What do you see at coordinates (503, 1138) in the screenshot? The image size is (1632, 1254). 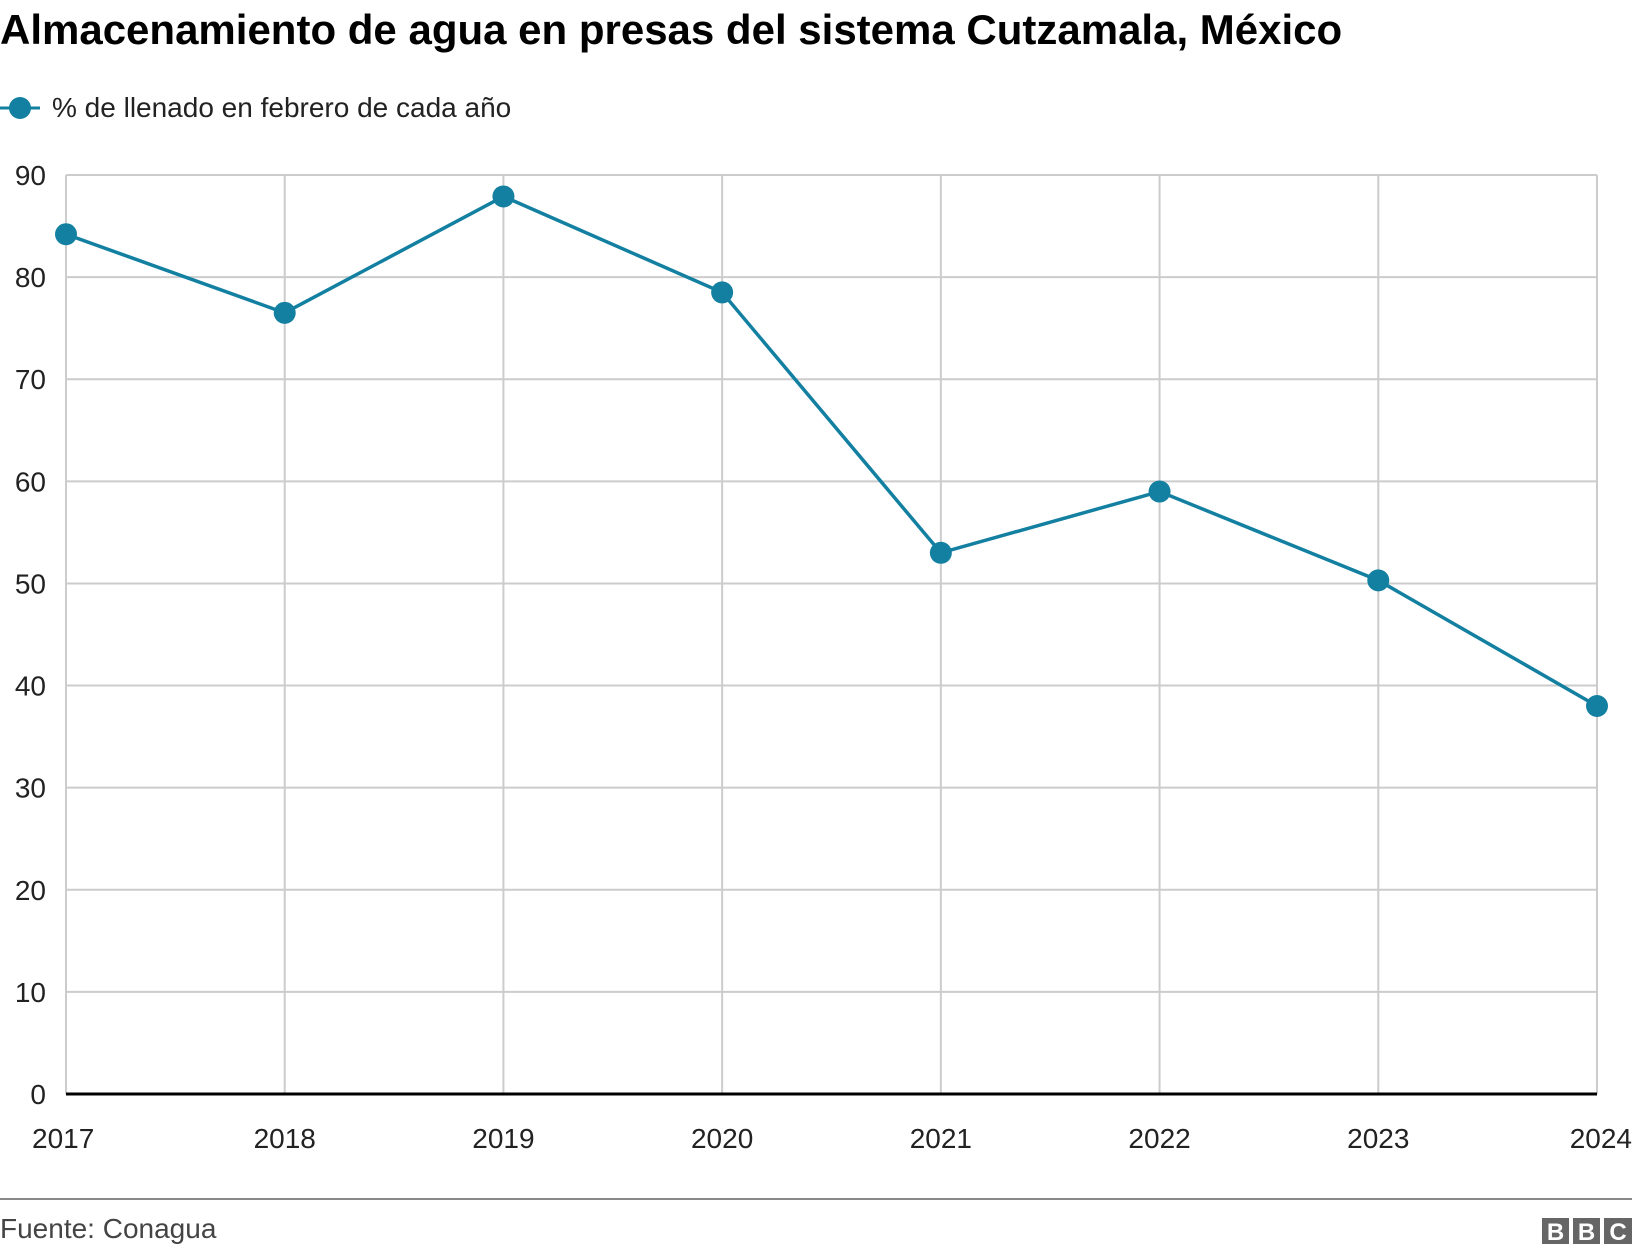 I see `x-tick-label: 2019` at bounding box center [503, 1138].